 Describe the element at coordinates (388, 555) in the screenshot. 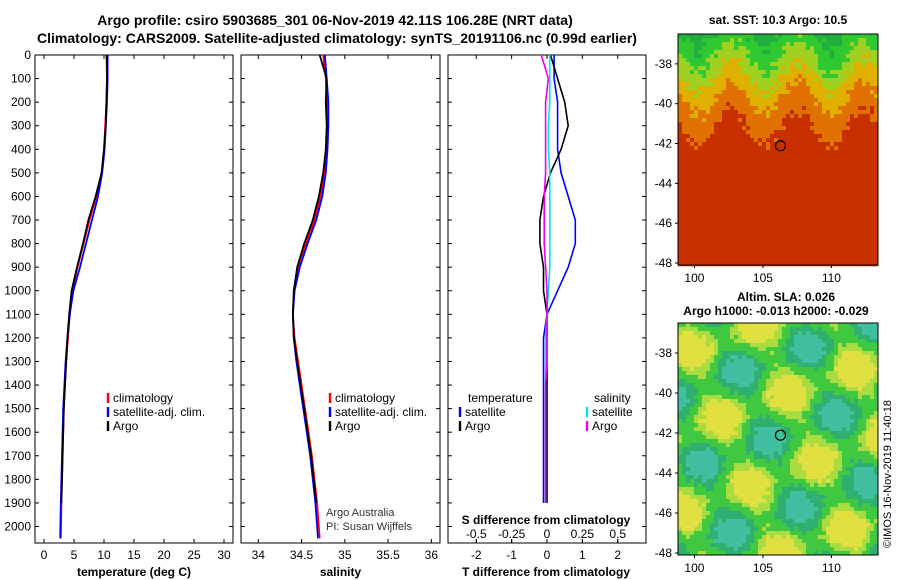

I see `sal-x-tick-label: 35.5` at that location.